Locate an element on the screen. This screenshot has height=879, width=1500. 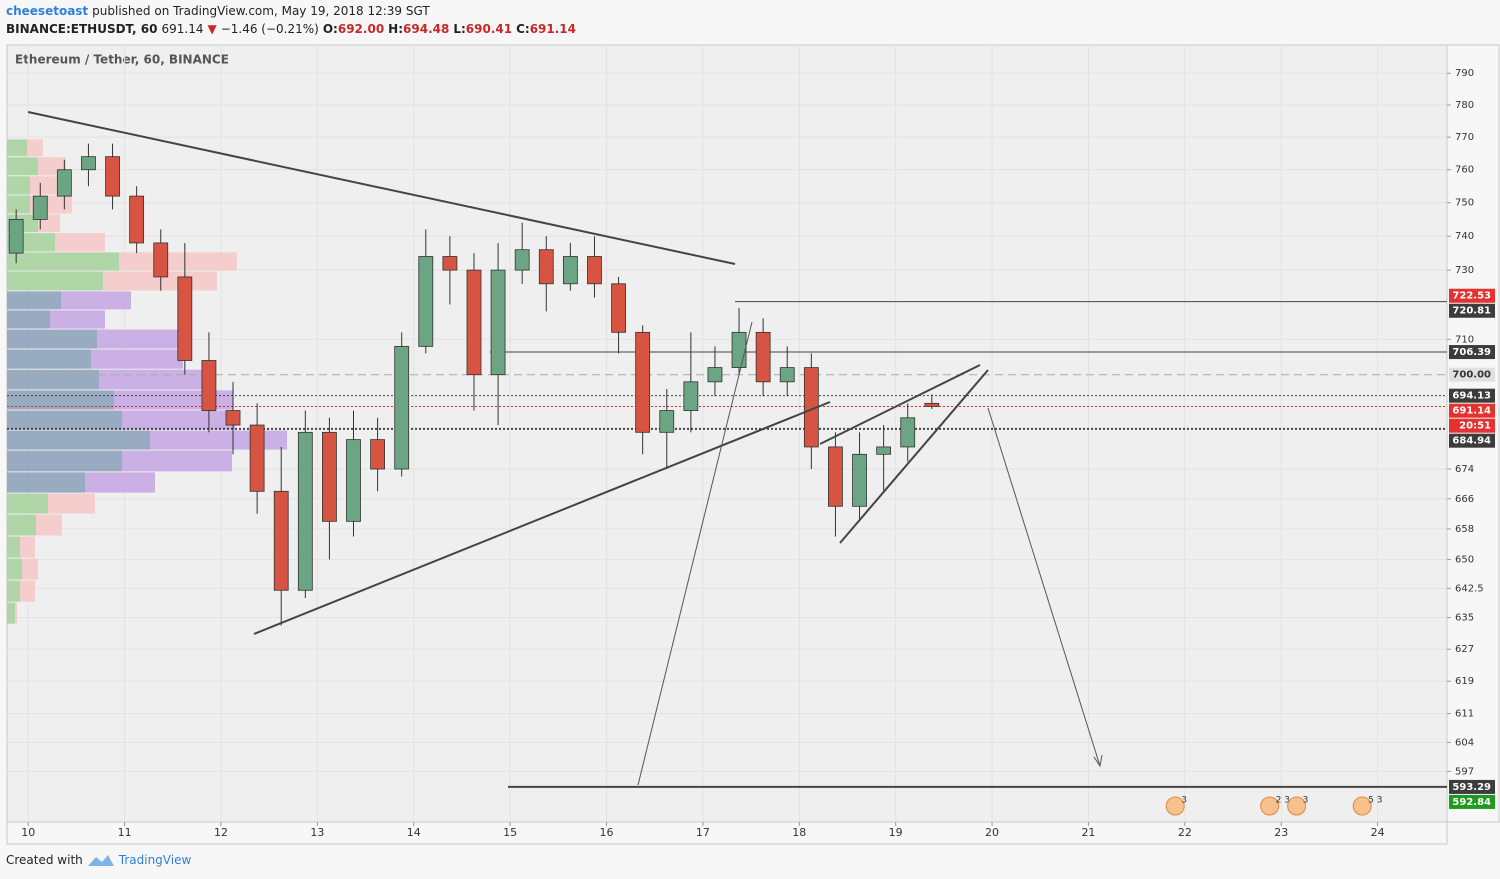
price-label: 592.84 is located at coordinates (1471, 802).